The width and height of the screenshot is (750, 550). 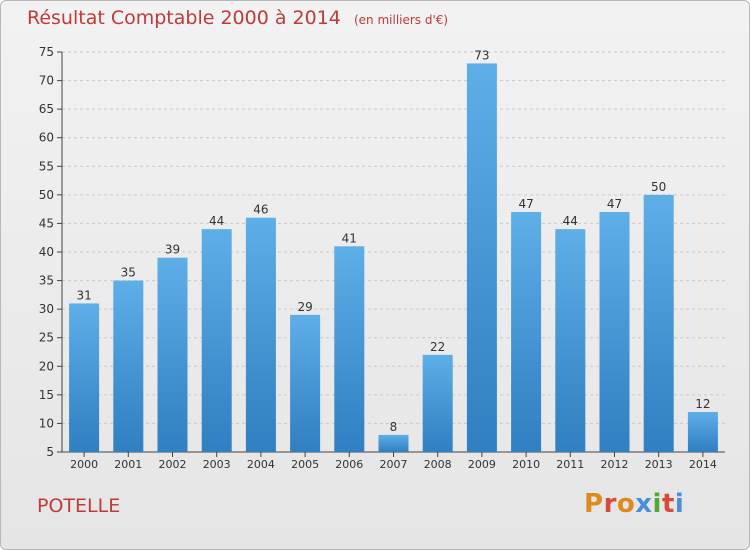 What do you see at coordinates (394, 427) in the screenshot?
I see `value-label: 8` at bounding box center [394, 427].